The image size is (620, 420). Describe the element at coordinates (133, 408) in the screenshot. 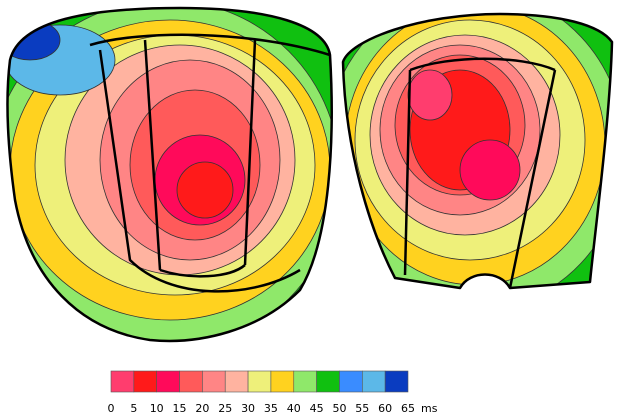

I see `colorbar-tick-label: 5` at that location.